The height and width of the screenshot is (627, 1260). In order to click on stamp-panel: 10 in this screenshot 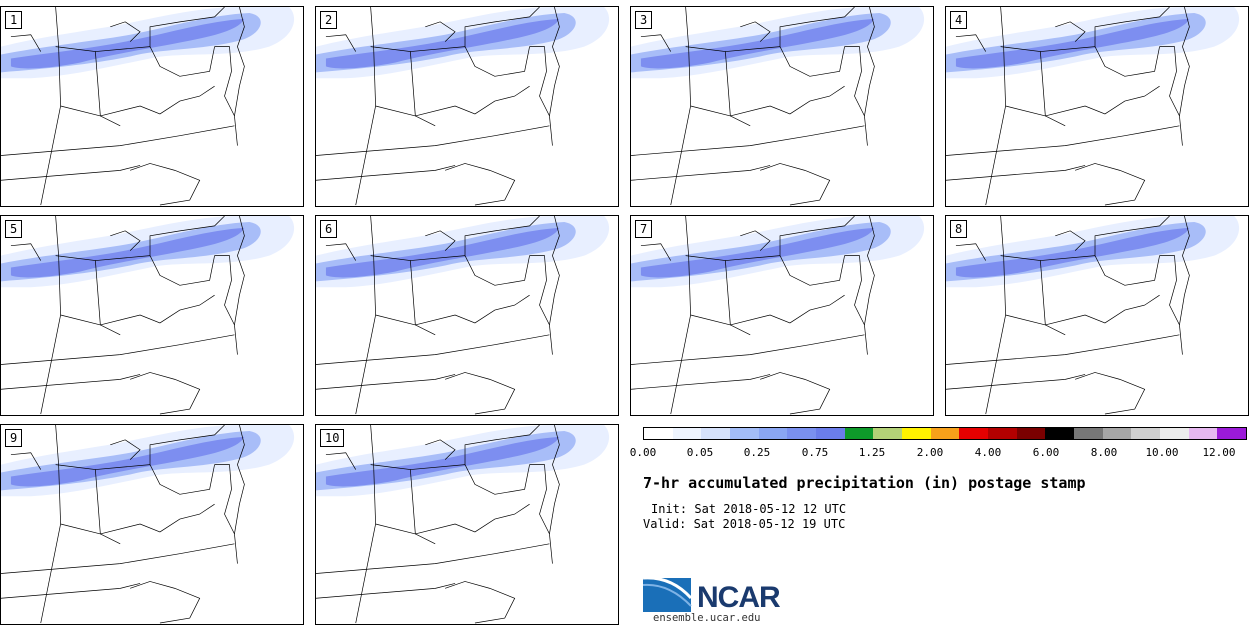, I will do `click(467, 524)`.